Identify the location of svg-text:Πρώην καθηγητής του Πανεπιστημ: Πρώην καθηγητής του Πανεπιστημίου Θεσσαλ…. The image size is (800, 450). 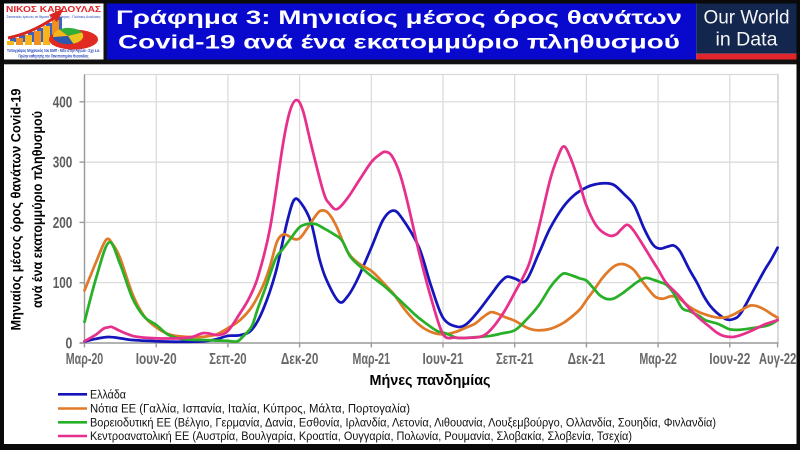
(54, 56).